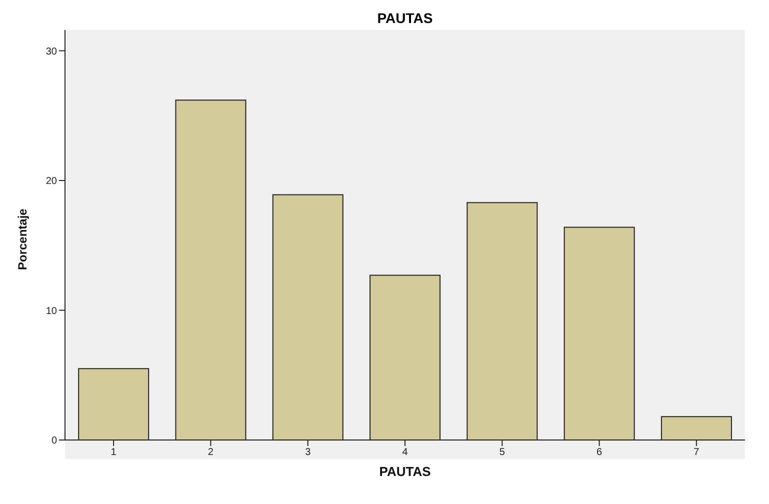 Image resolution: width=769 pixels, height=504 pixels. I want to click on x-tick-label: 7, so click(697, 452).